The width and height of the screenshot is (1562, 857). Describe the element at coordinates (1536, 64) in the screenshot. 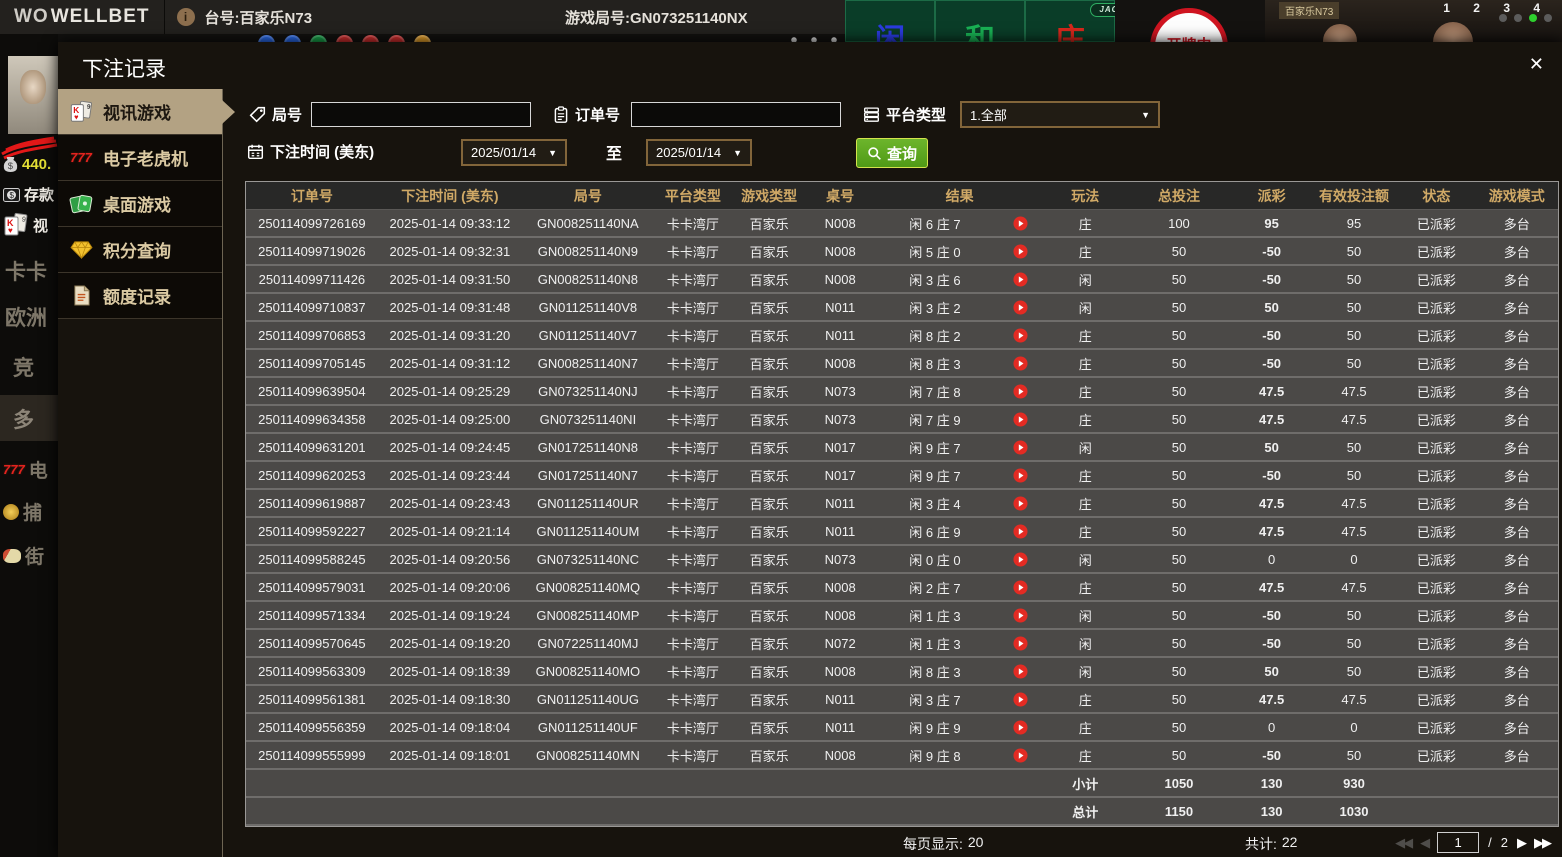

I see `close-icon: ✕` at that location.